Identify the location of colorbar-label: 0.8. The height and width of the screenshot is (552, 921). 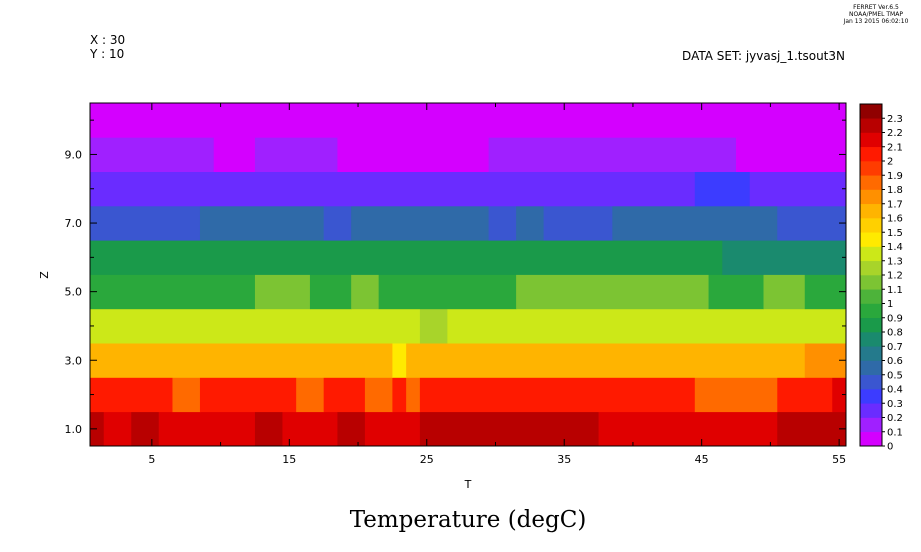
(895, 333).